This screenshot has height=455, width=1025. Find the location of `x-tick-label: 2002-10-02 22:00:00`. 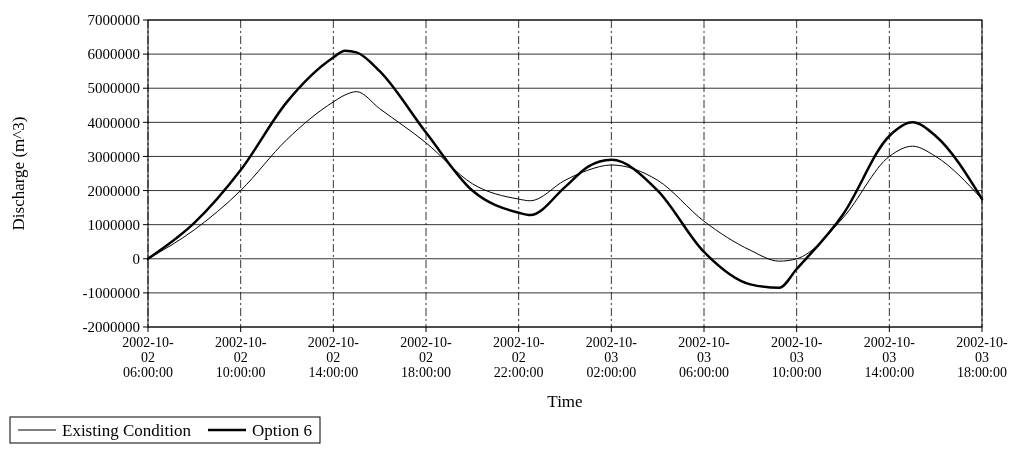

x-tick-label: 2002-10-02 22:00:00 is located at coordinates (519, 357).